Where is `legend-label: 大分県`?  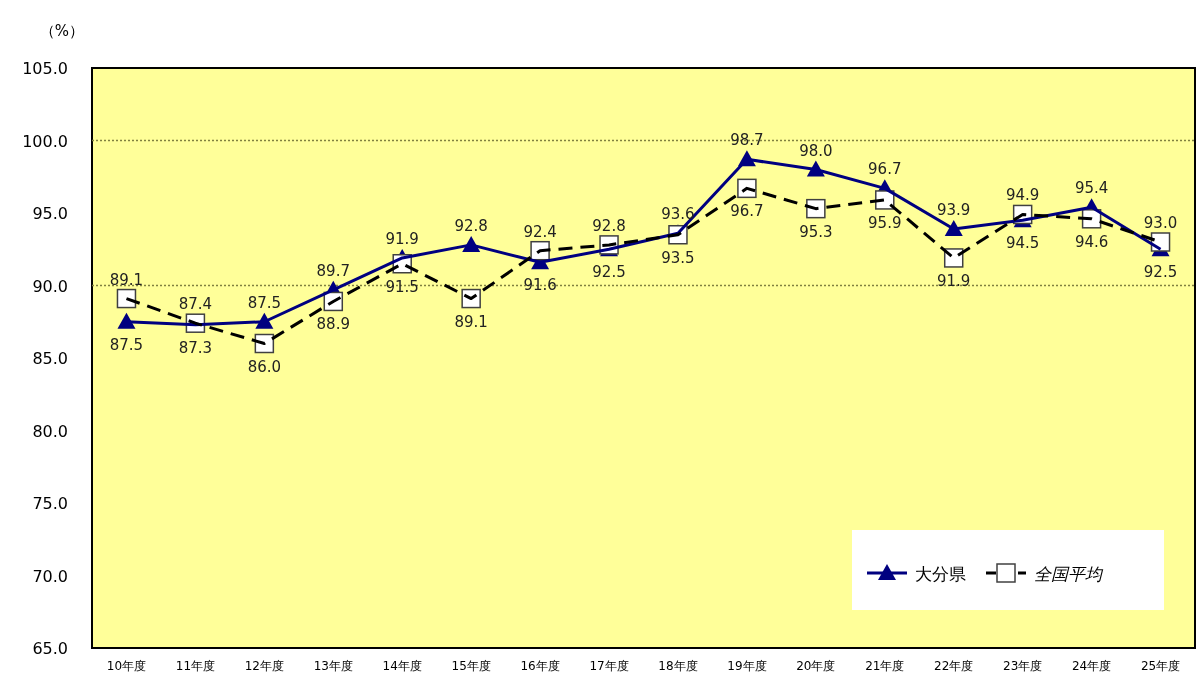
legend-label: 大分県 is located at coordinates (940, 574).